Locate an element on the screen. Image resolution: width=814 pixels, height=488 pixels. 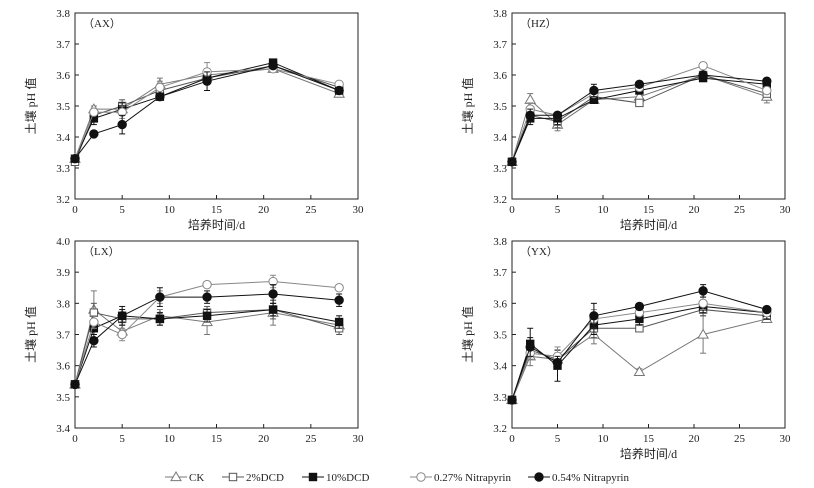
panel-label: （YX） is located at coordinates (539, 251).